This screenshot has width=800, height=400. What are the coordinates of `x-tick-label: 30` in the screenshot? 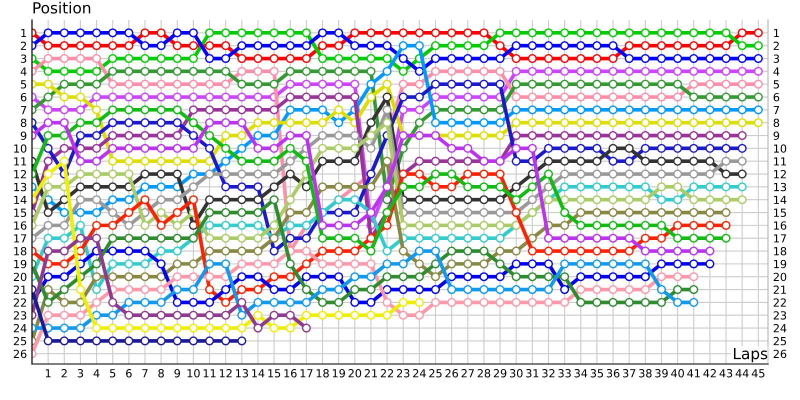 It's located at (516, 373).